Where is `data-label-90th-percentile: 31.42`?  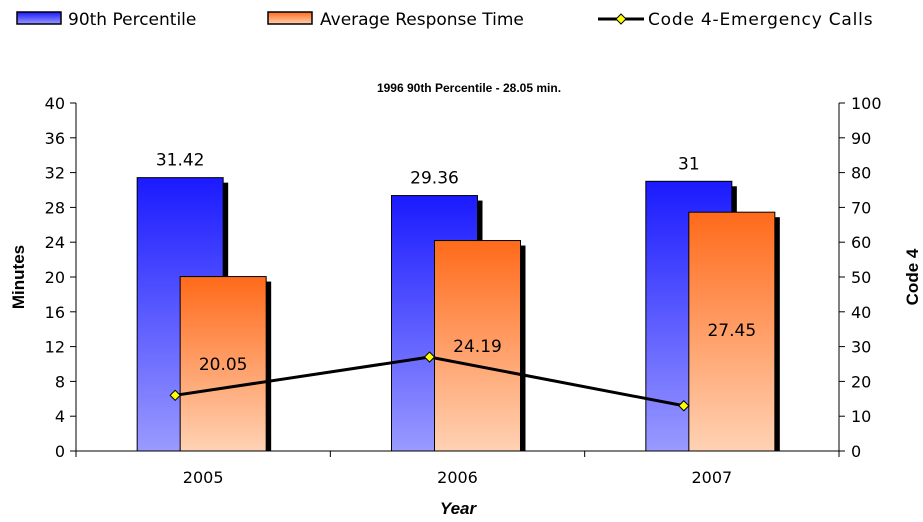 data-label-90th-percentile: 31.42 is located at coordinates (180, 161).